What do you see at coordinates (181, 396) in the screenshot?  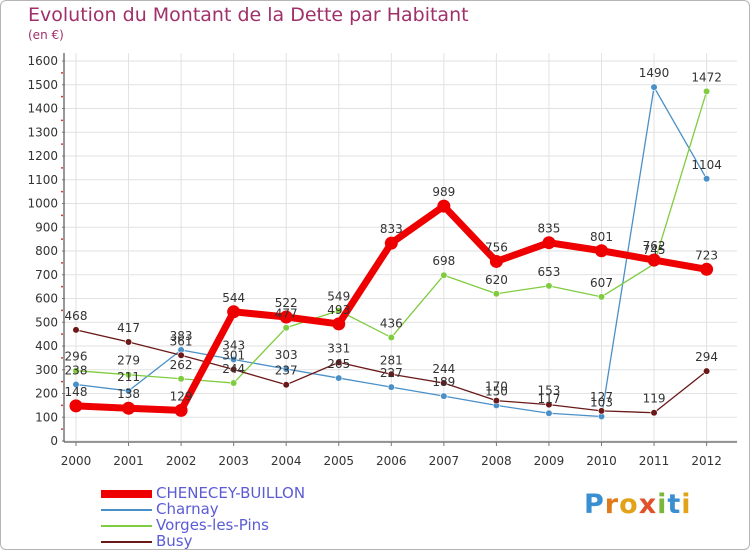 I see `data-label: 129` at bounding box center [181, 396].